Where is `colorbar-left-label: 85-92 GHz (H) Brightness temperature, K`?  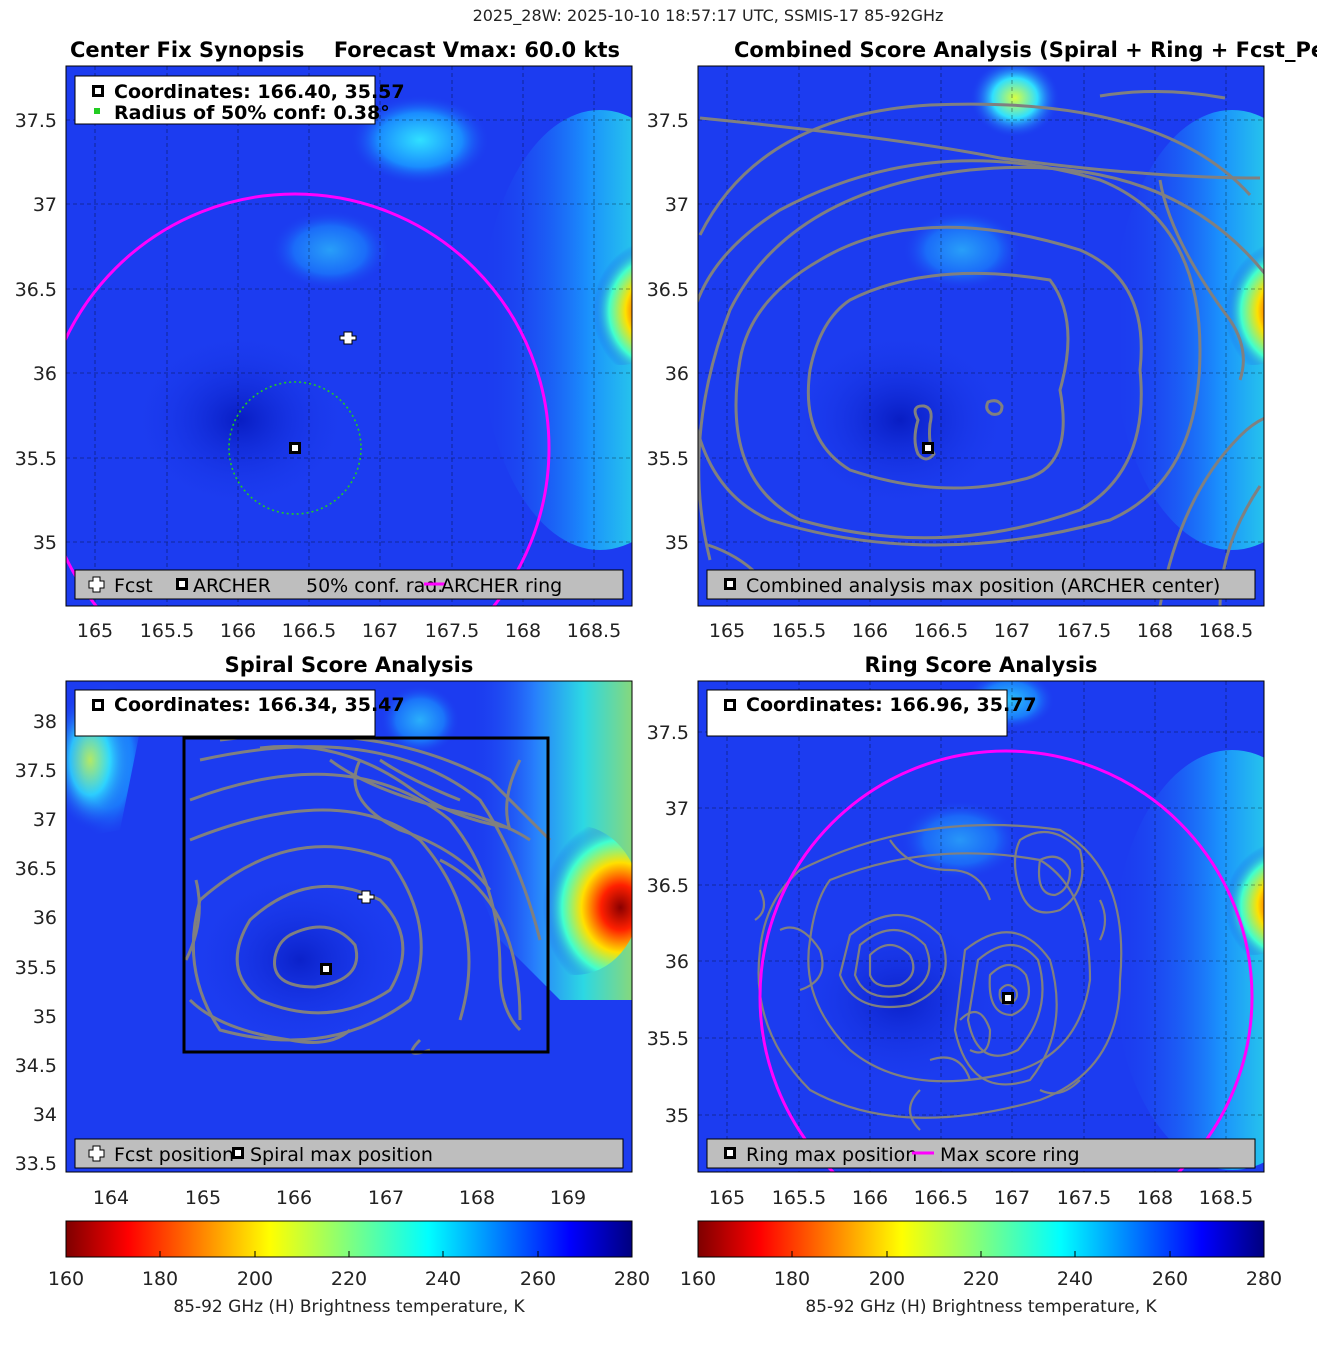
colorbar-left-label: 85-92 GHz (H) Brightness temperature, K is located at coordinates (349, 1307).